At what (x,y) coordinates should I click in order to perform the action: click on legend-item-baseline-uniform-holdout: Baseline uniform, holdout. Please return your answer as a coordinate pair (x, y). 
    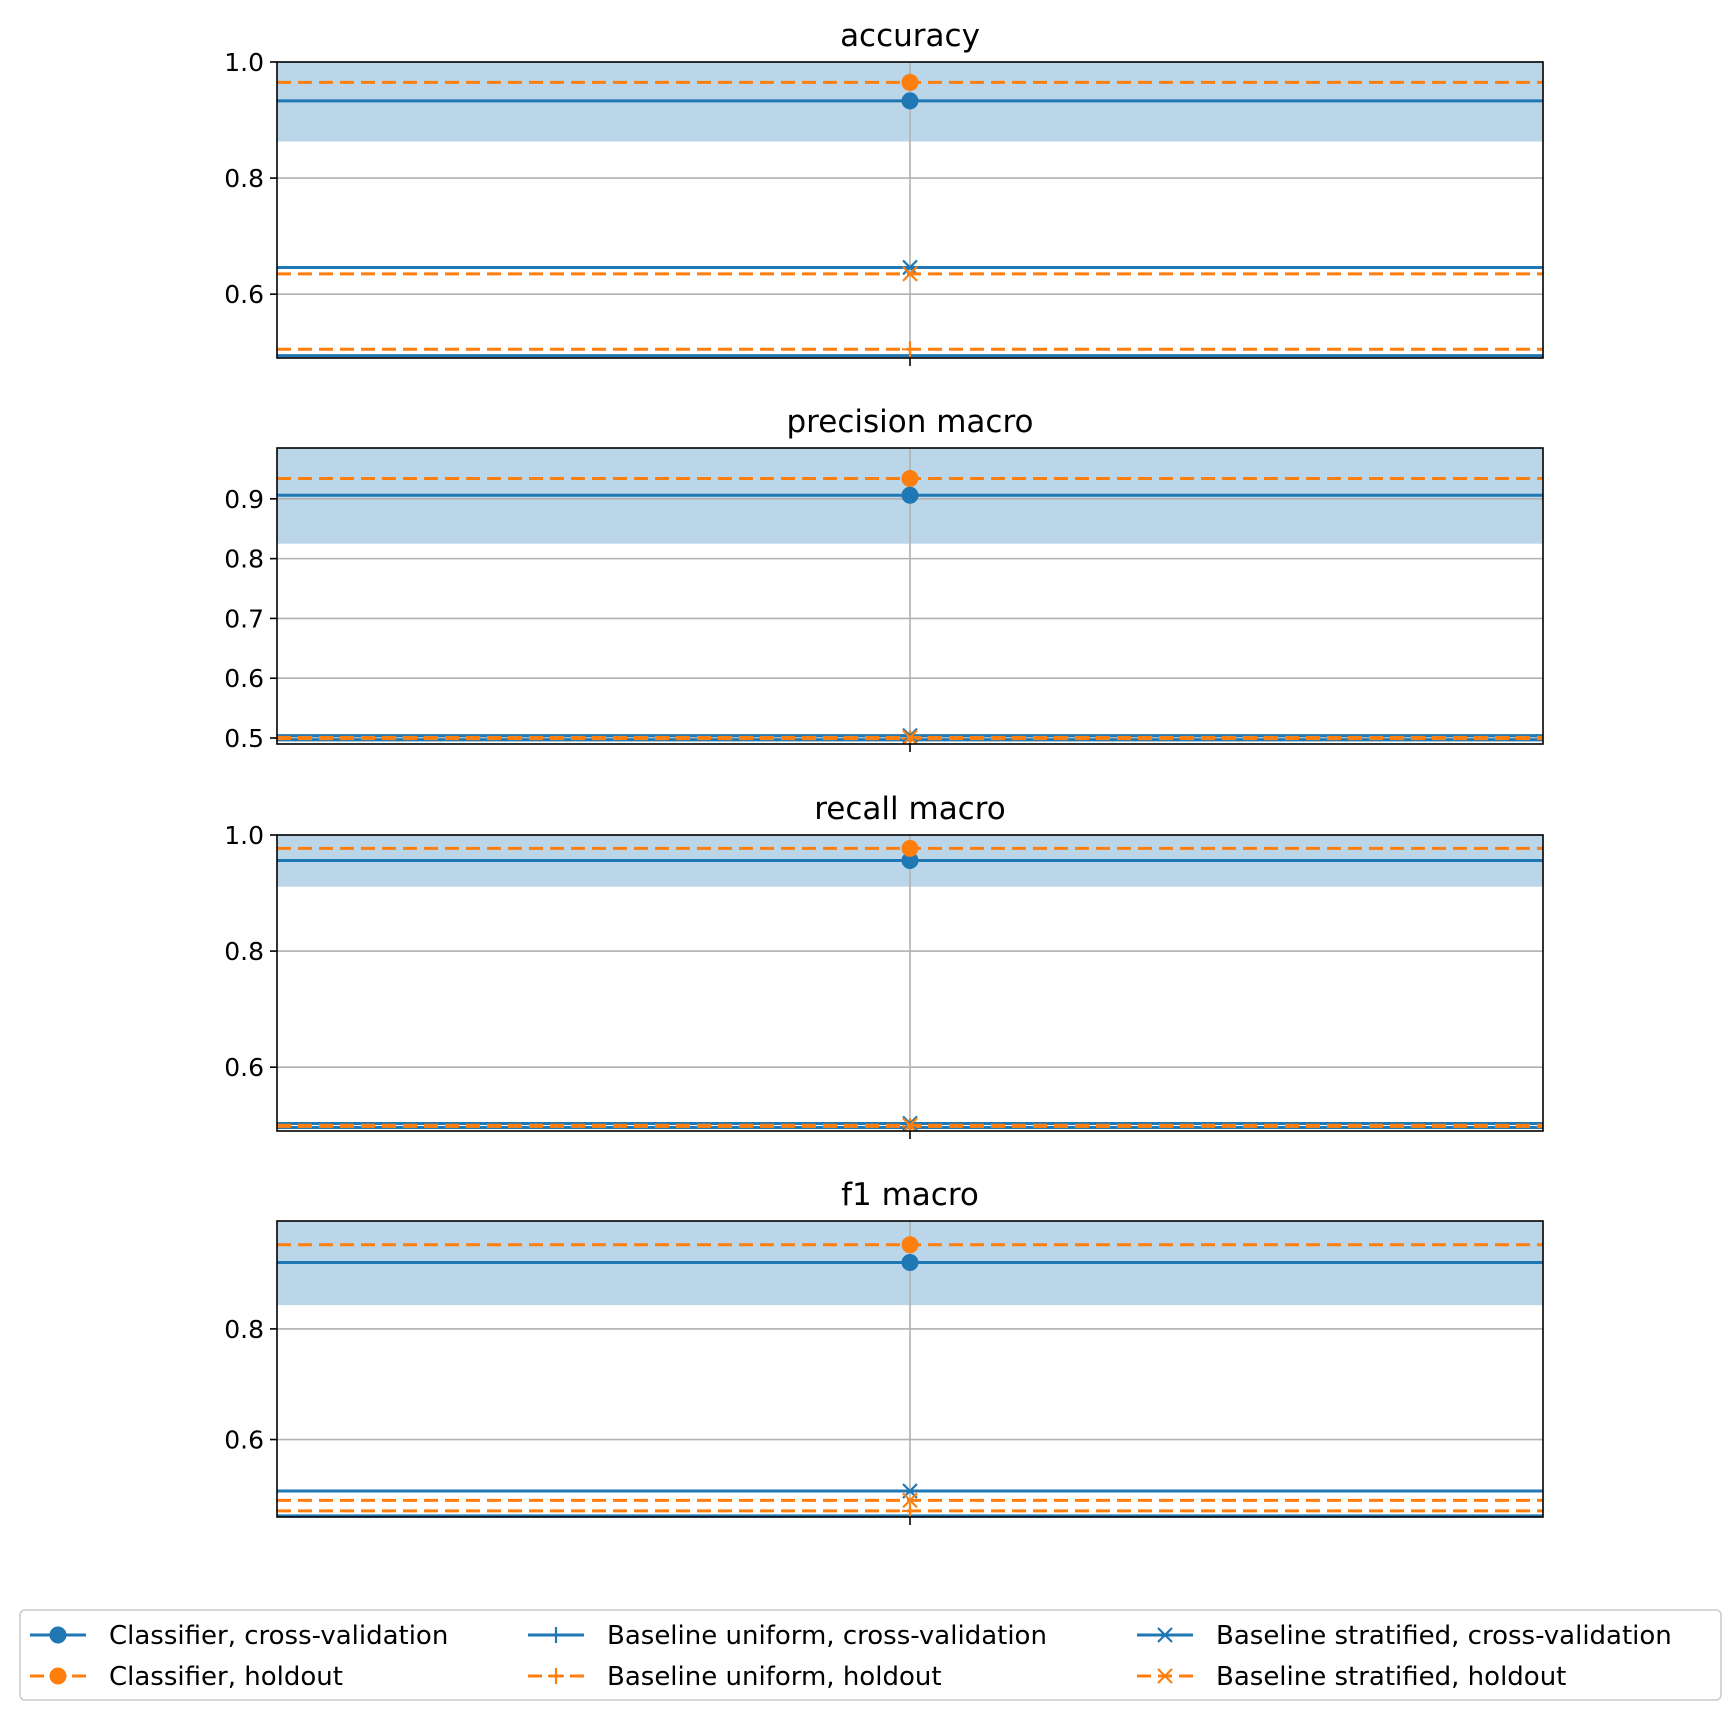
    Looking at the image, I should click on (735, 1677).